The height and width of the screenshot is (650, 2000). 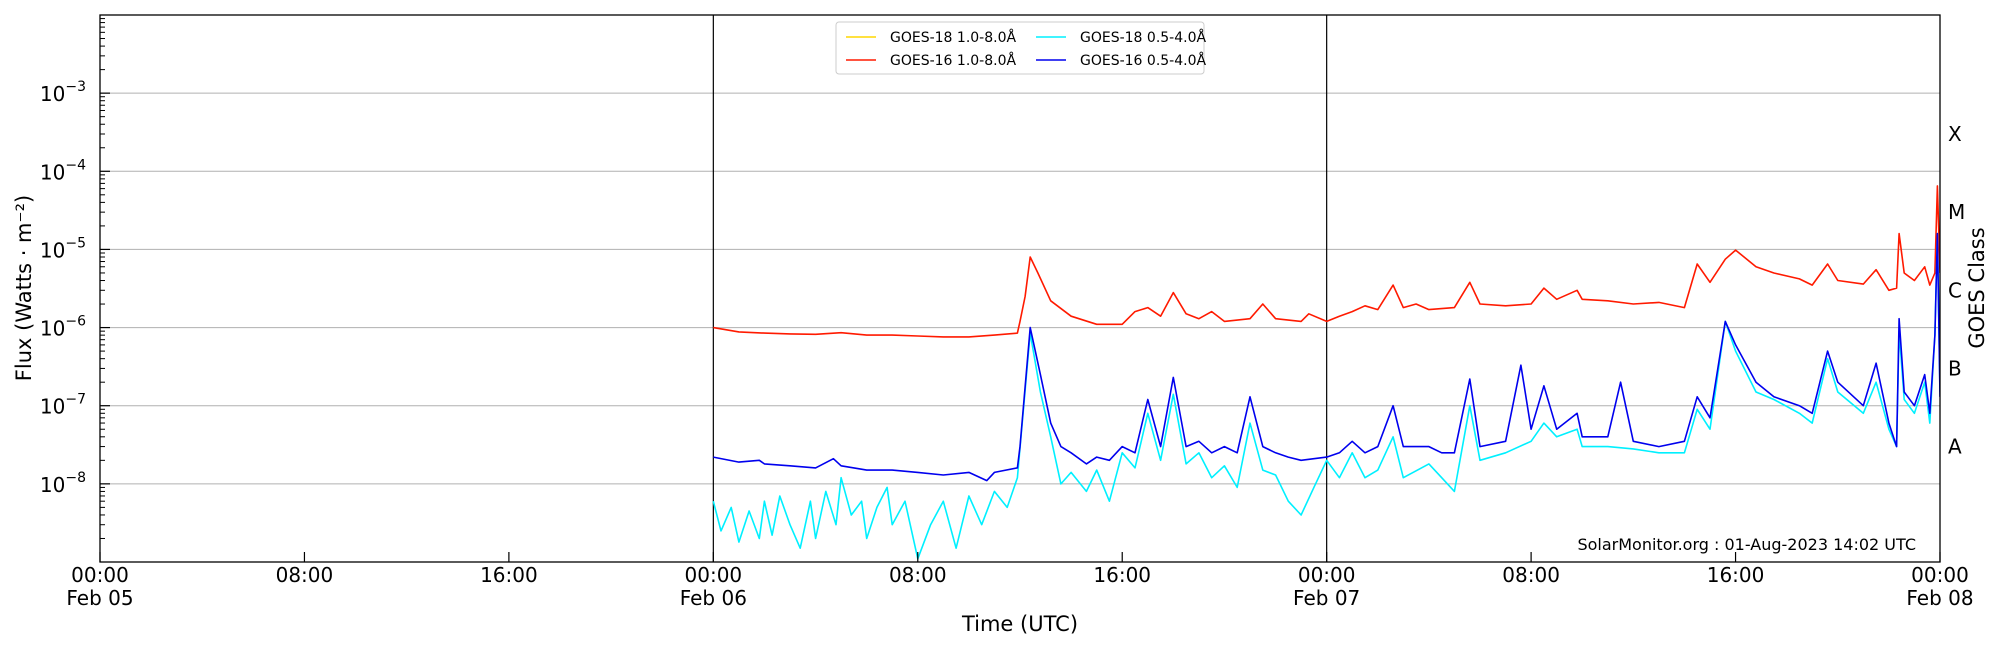 I want to click on y-tick-label: 10⁻⁶, so click(x=63, y=327).